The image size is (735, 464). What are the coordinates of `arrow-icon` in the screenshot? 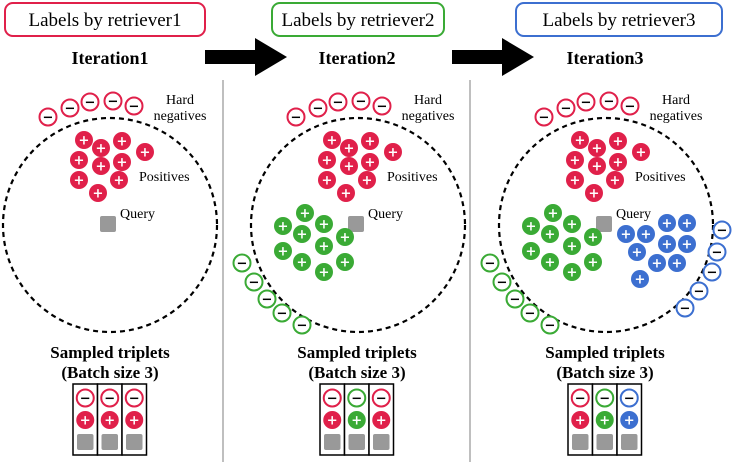 It's located at (493, 57).